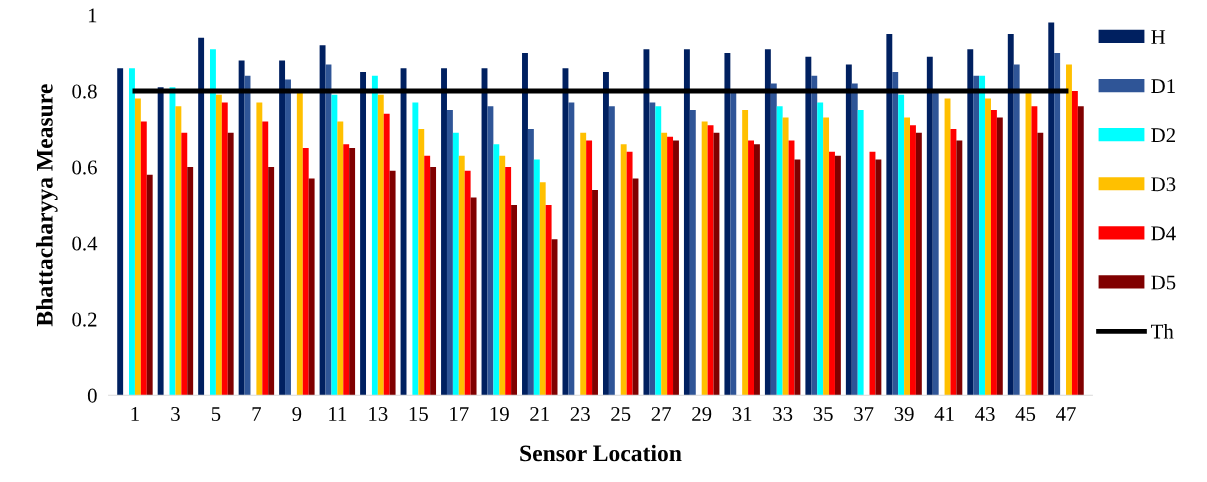 This screenshot has width=1207, height=482. I want to click on y-tick-label: 0, so click(92, 395).